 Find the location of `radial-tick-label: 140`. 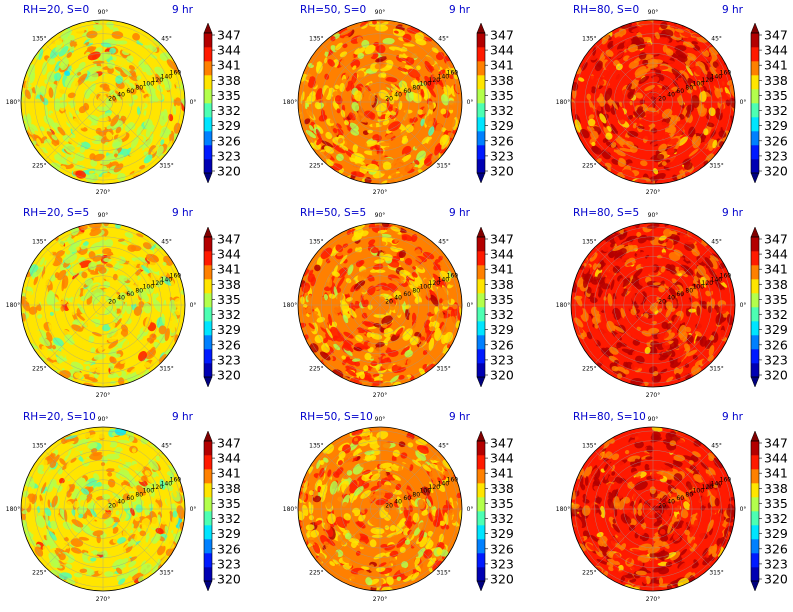

radial-tick-label: 140 is located at coordinates (167, 279).